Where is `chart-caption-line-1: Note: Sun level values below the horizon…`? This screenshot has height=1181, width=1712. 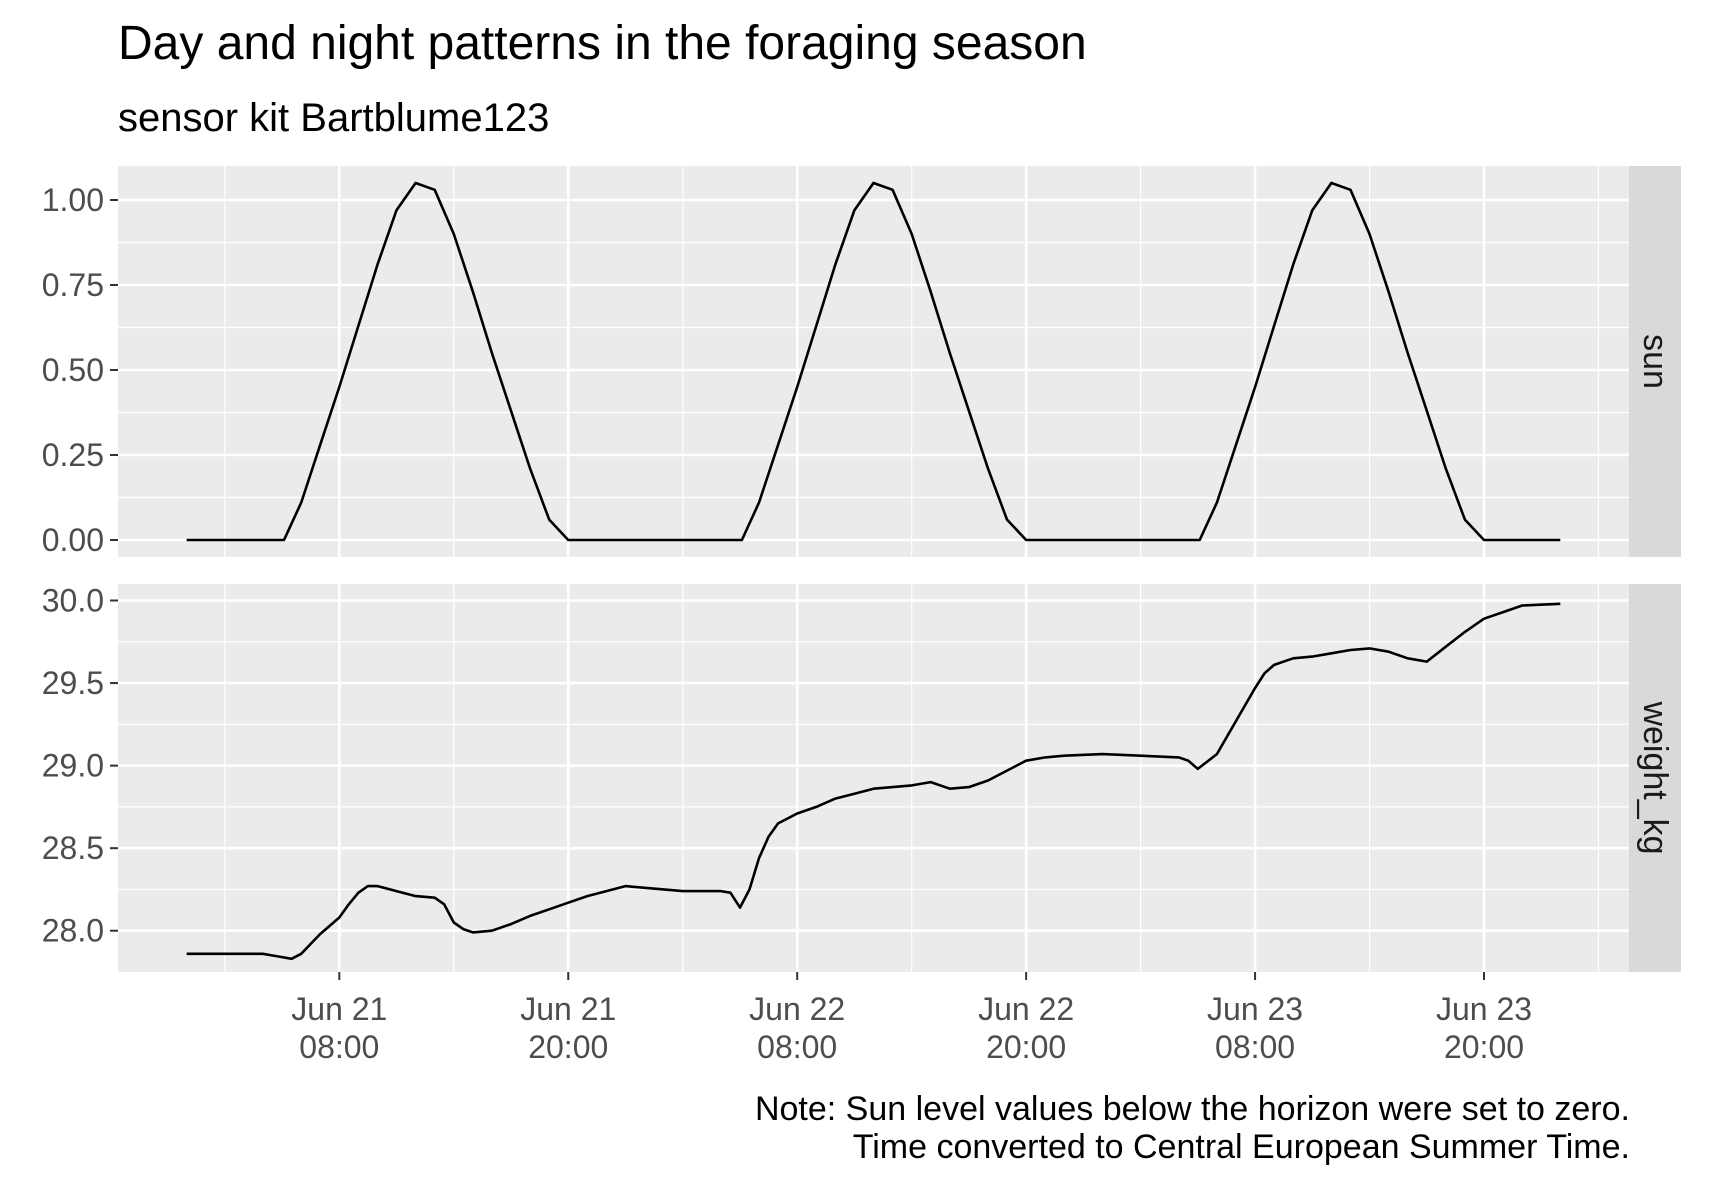 chart-caption-line-1: Note: Sun level values below the horizon… is located at coordinates (1192, 1109).